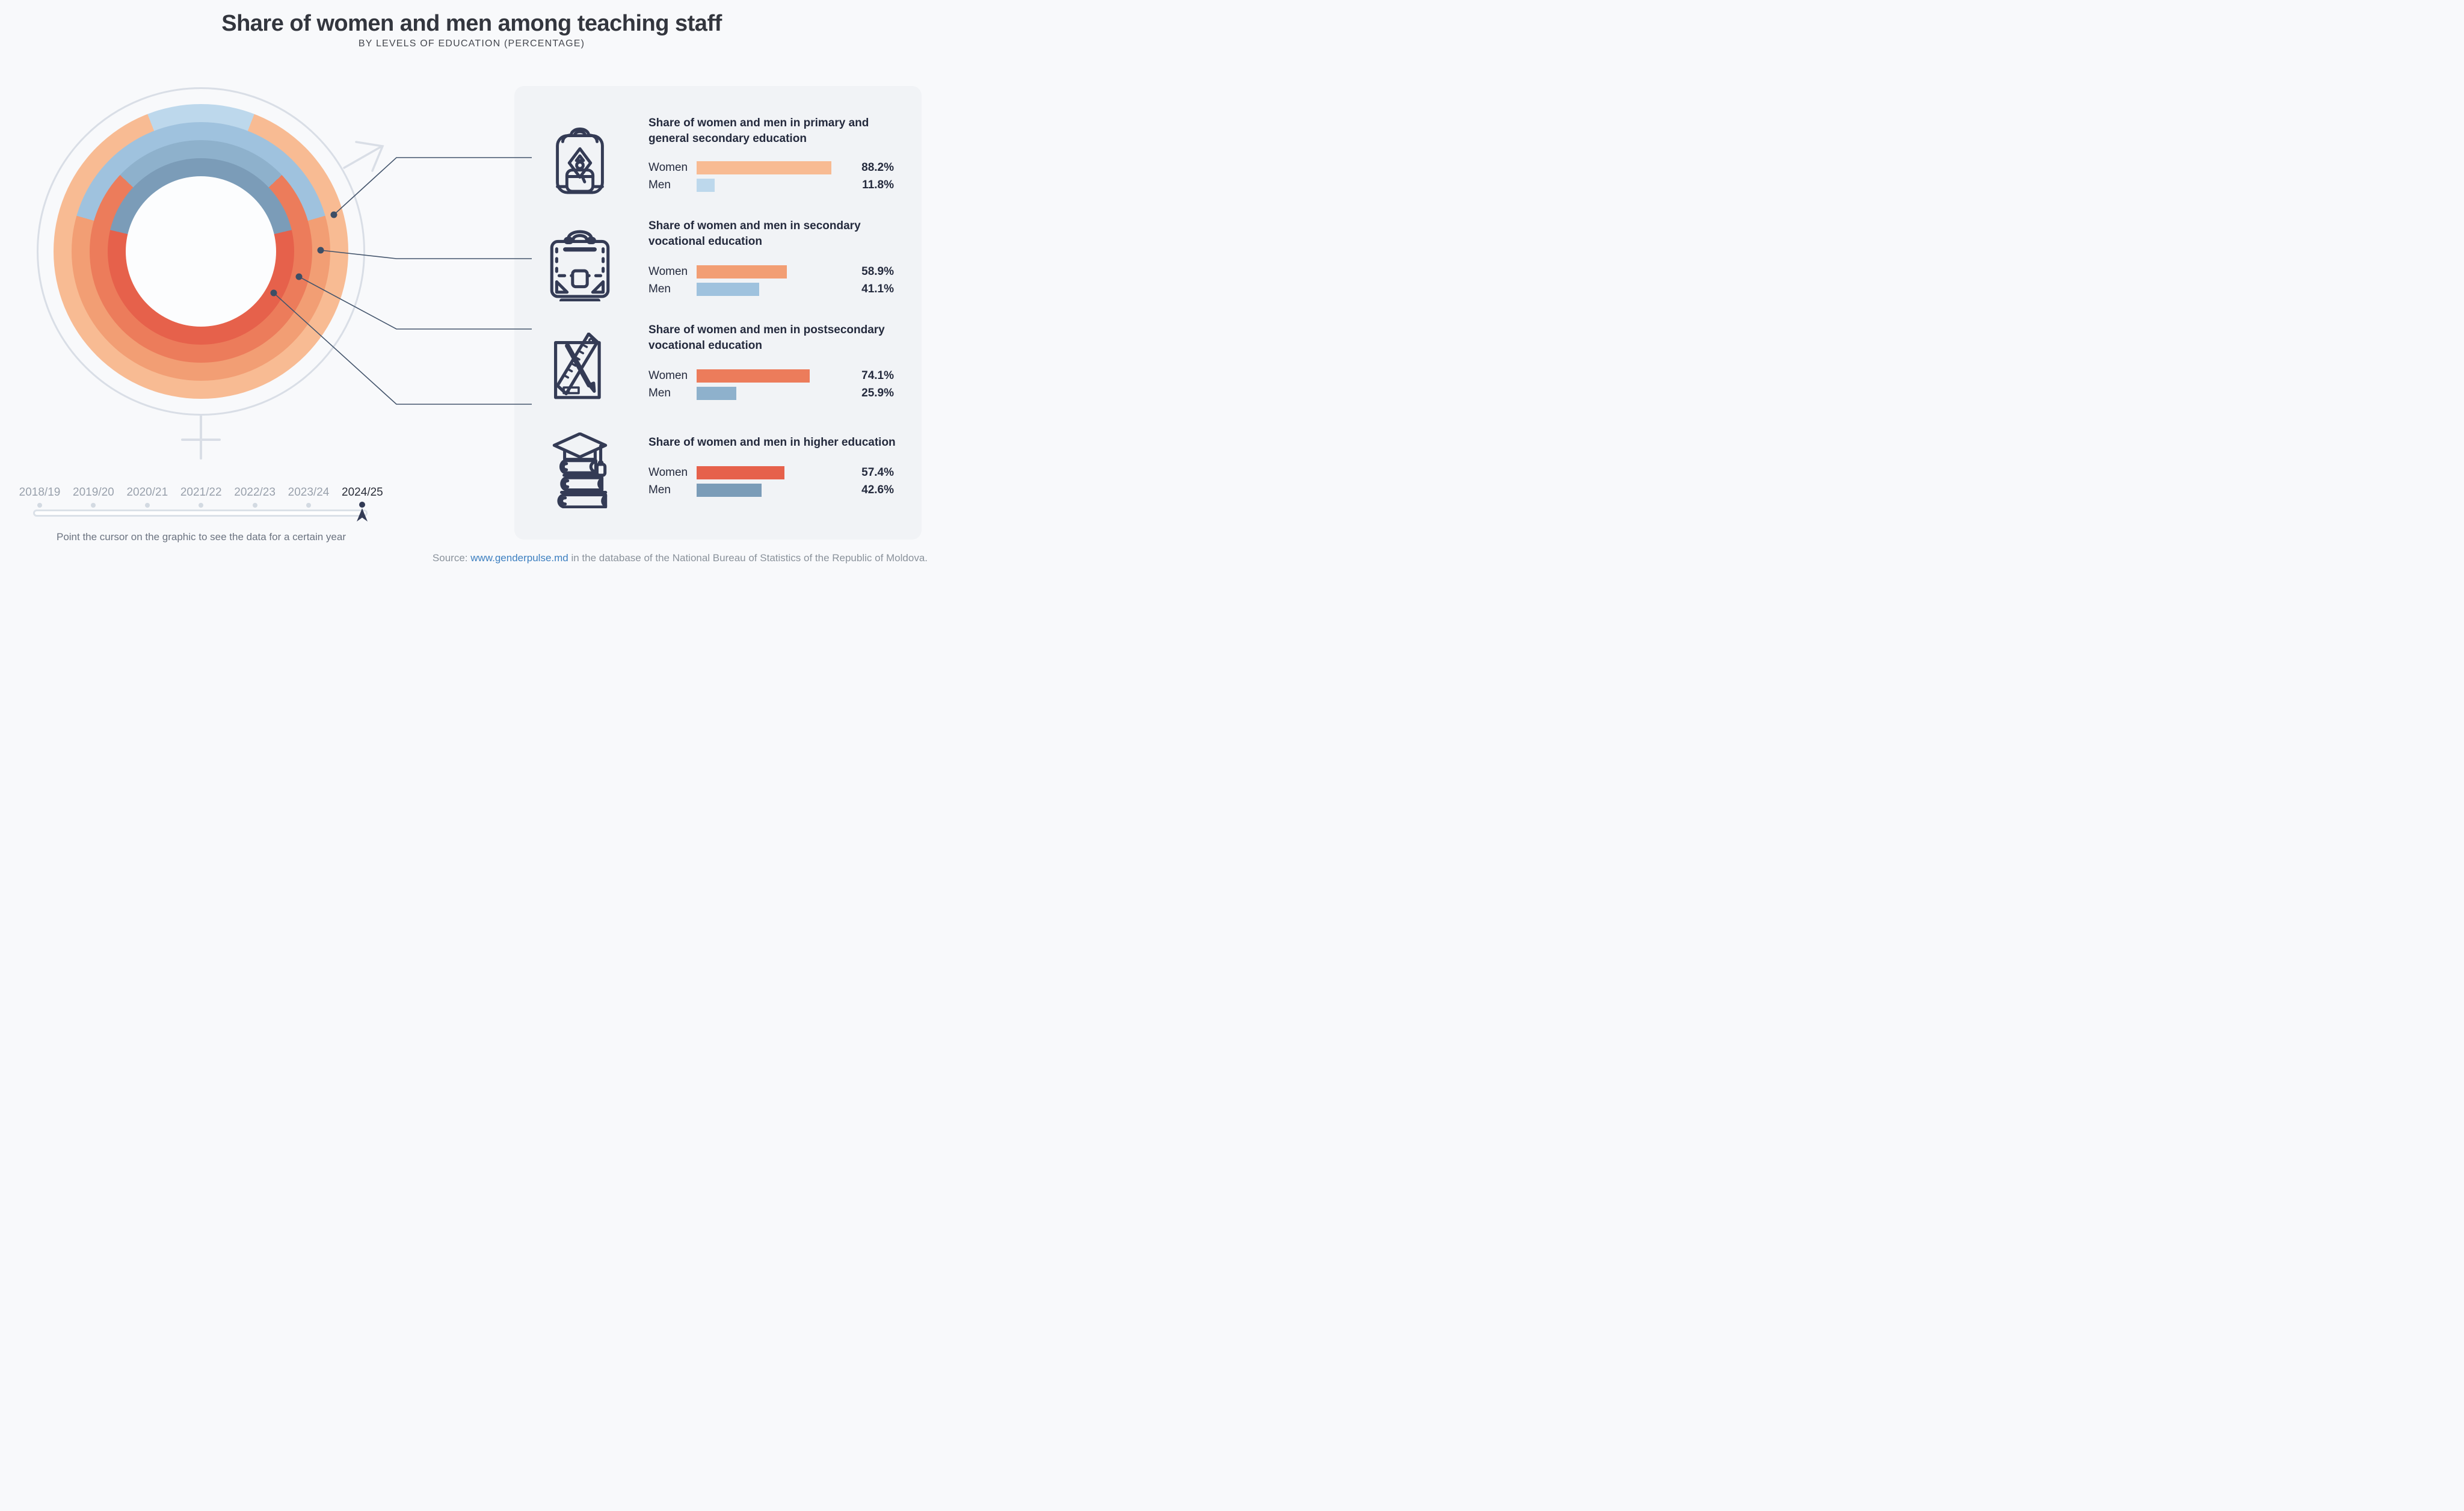  I want to click on bar-row-postsec-women: Women 74.1%, so click(772, 376).